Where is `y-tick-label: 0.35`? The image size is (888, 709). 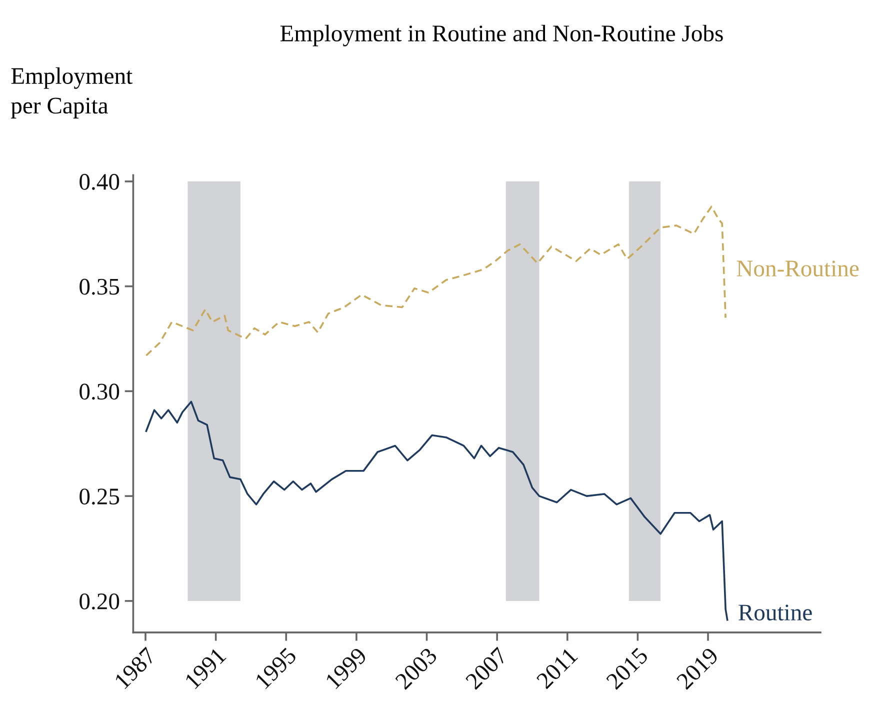
y-tick-label: 0.35 is located at coordinates (100, 286).